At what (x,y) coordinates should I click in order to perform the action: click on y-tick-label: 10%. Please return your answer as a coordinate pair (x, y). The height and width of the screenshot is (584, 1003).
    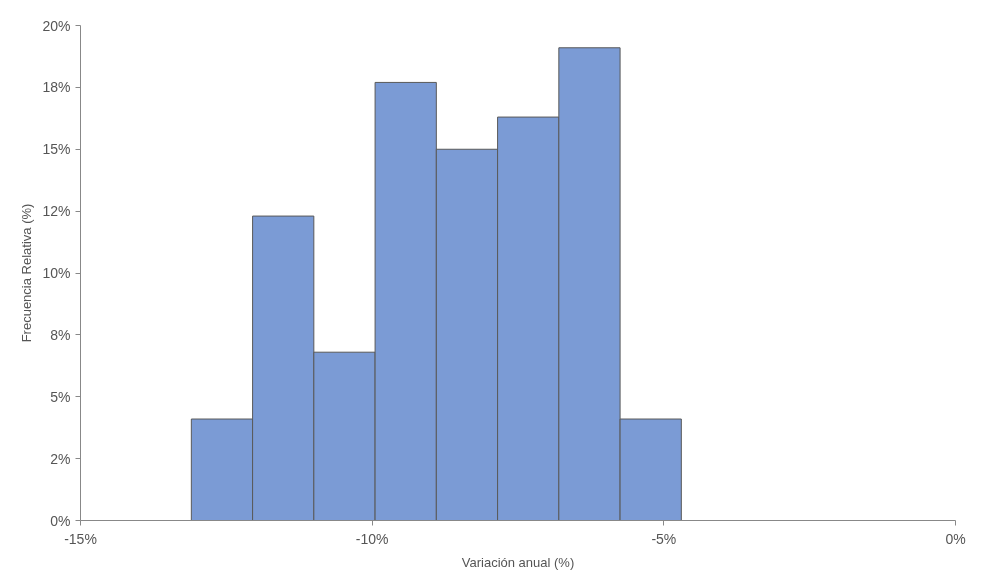
    Looking at the image, I should click on (56, 273).